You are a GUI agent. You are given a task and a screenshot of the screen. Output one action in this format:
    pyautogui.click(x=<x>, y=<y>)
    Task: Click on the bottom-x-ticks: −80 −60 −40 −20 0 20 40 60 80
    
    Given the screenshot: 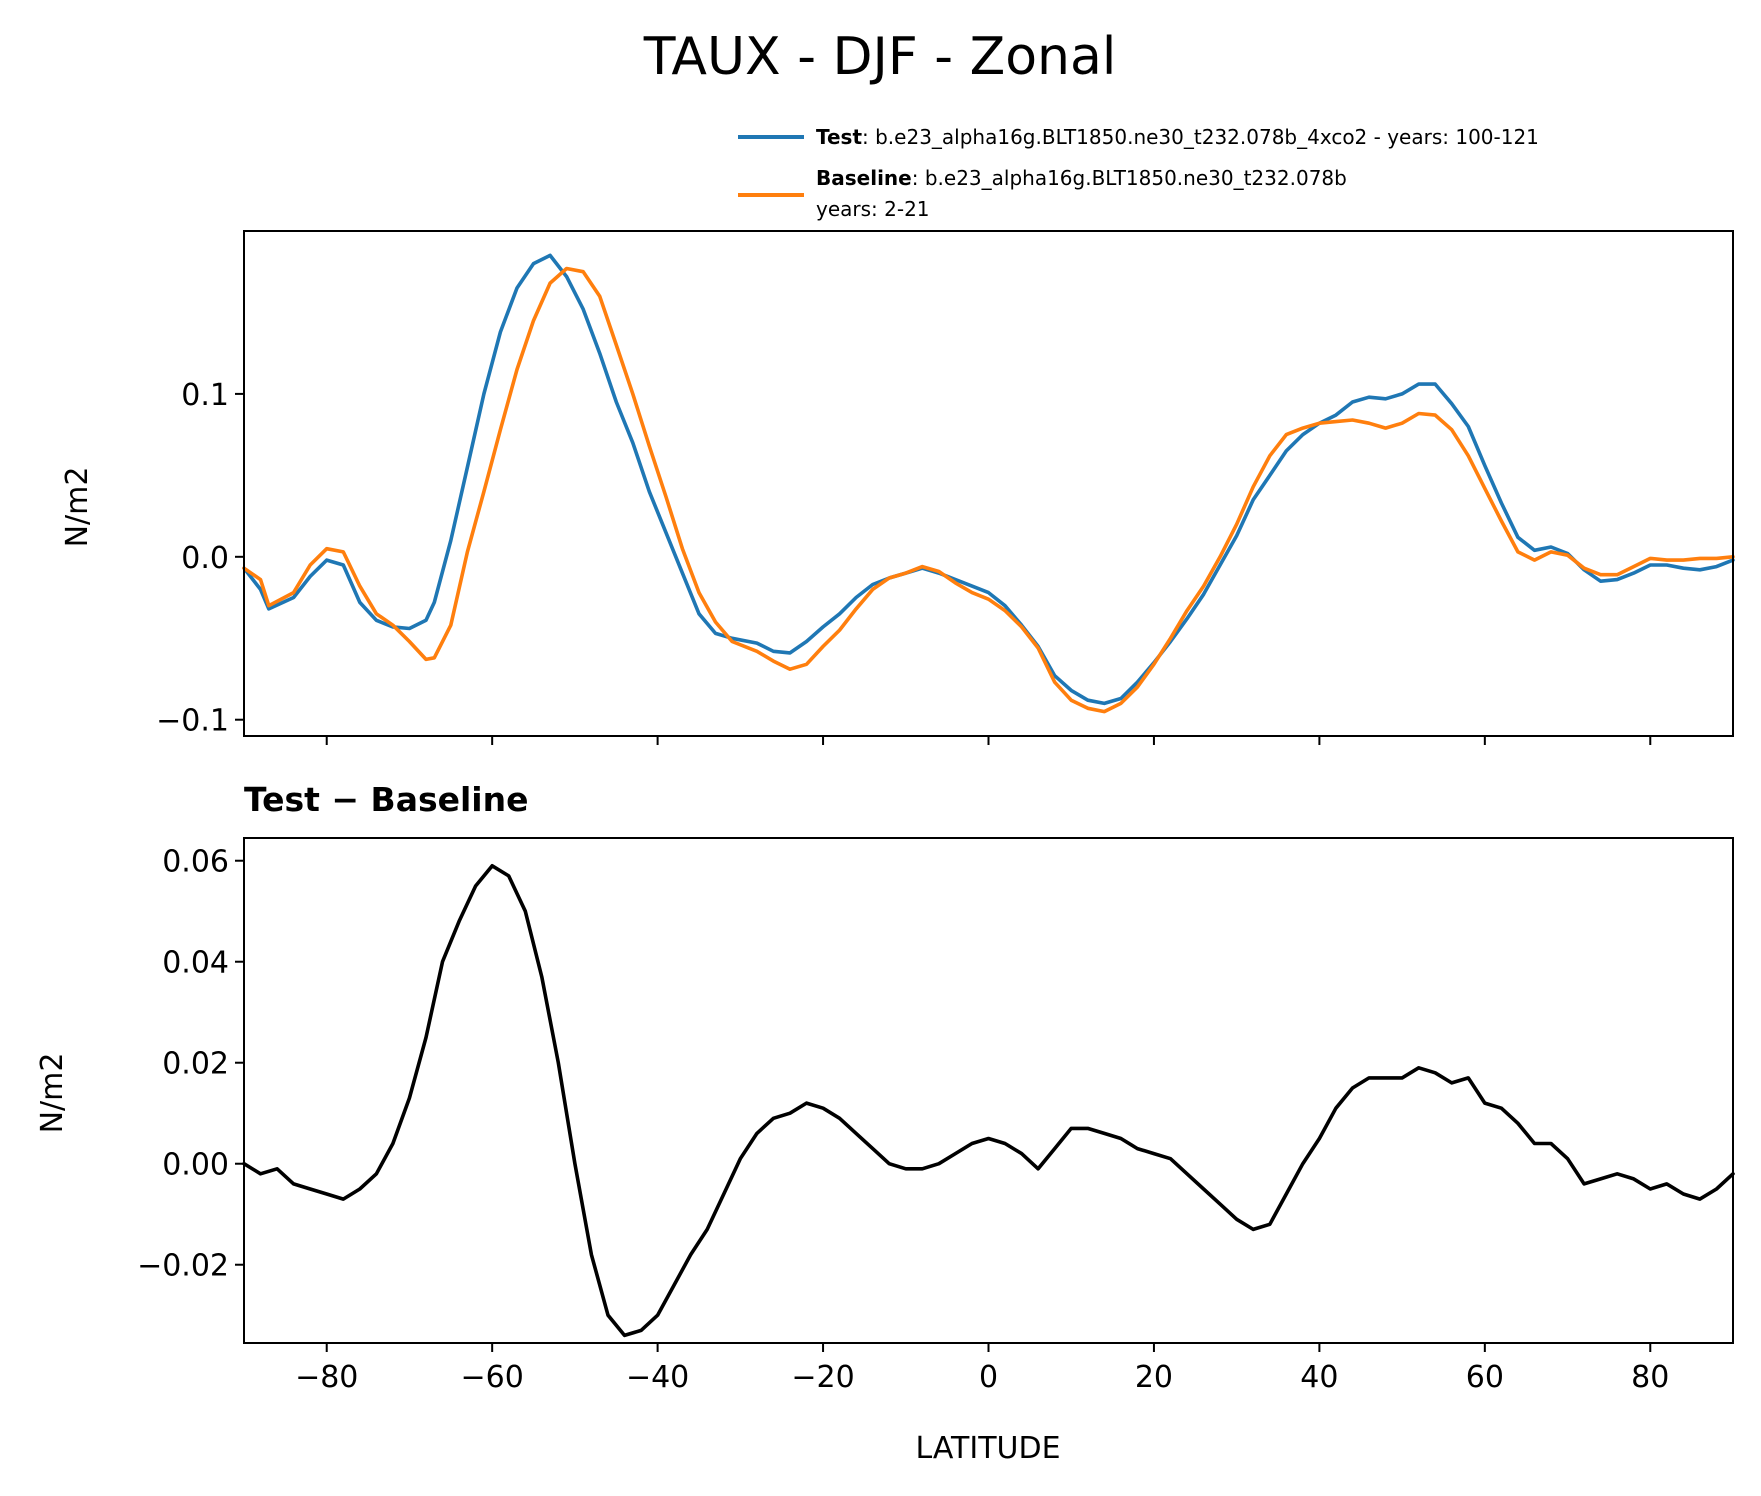 What is the action you would take?
    pyautogui.click(x=982, y=1369)
    